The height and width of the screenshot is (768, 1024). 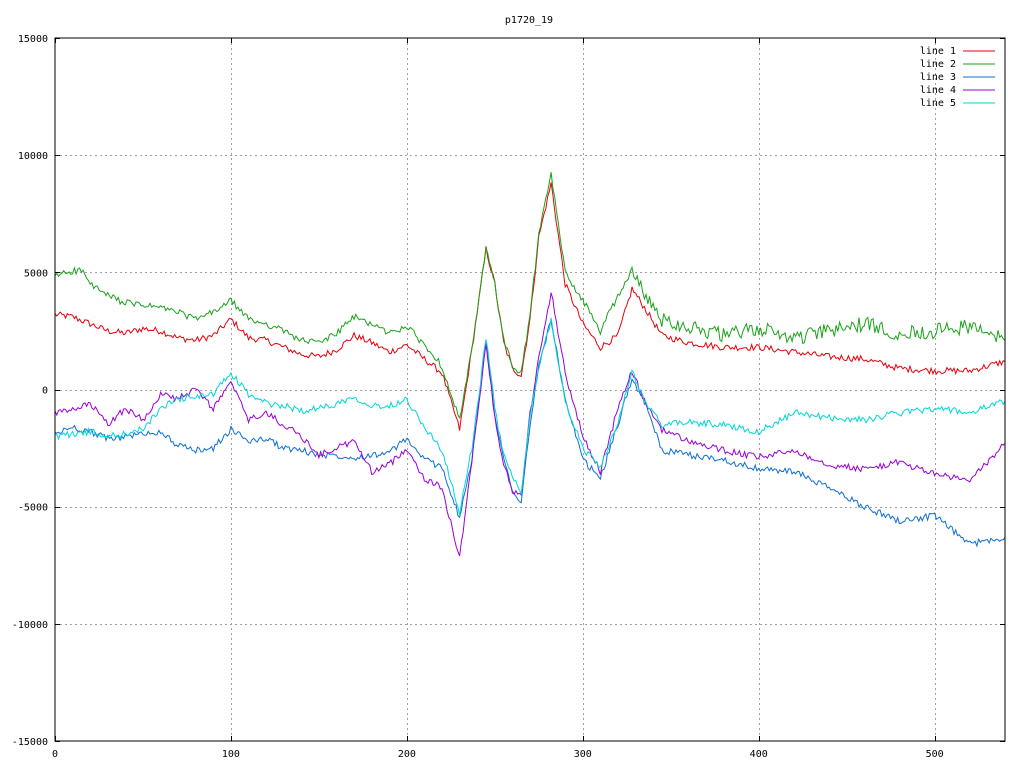 What do you see at coordinates (529, 20) in the screenshot?
I see `chart-title: p1720_19` at bounding box center [529, 20].